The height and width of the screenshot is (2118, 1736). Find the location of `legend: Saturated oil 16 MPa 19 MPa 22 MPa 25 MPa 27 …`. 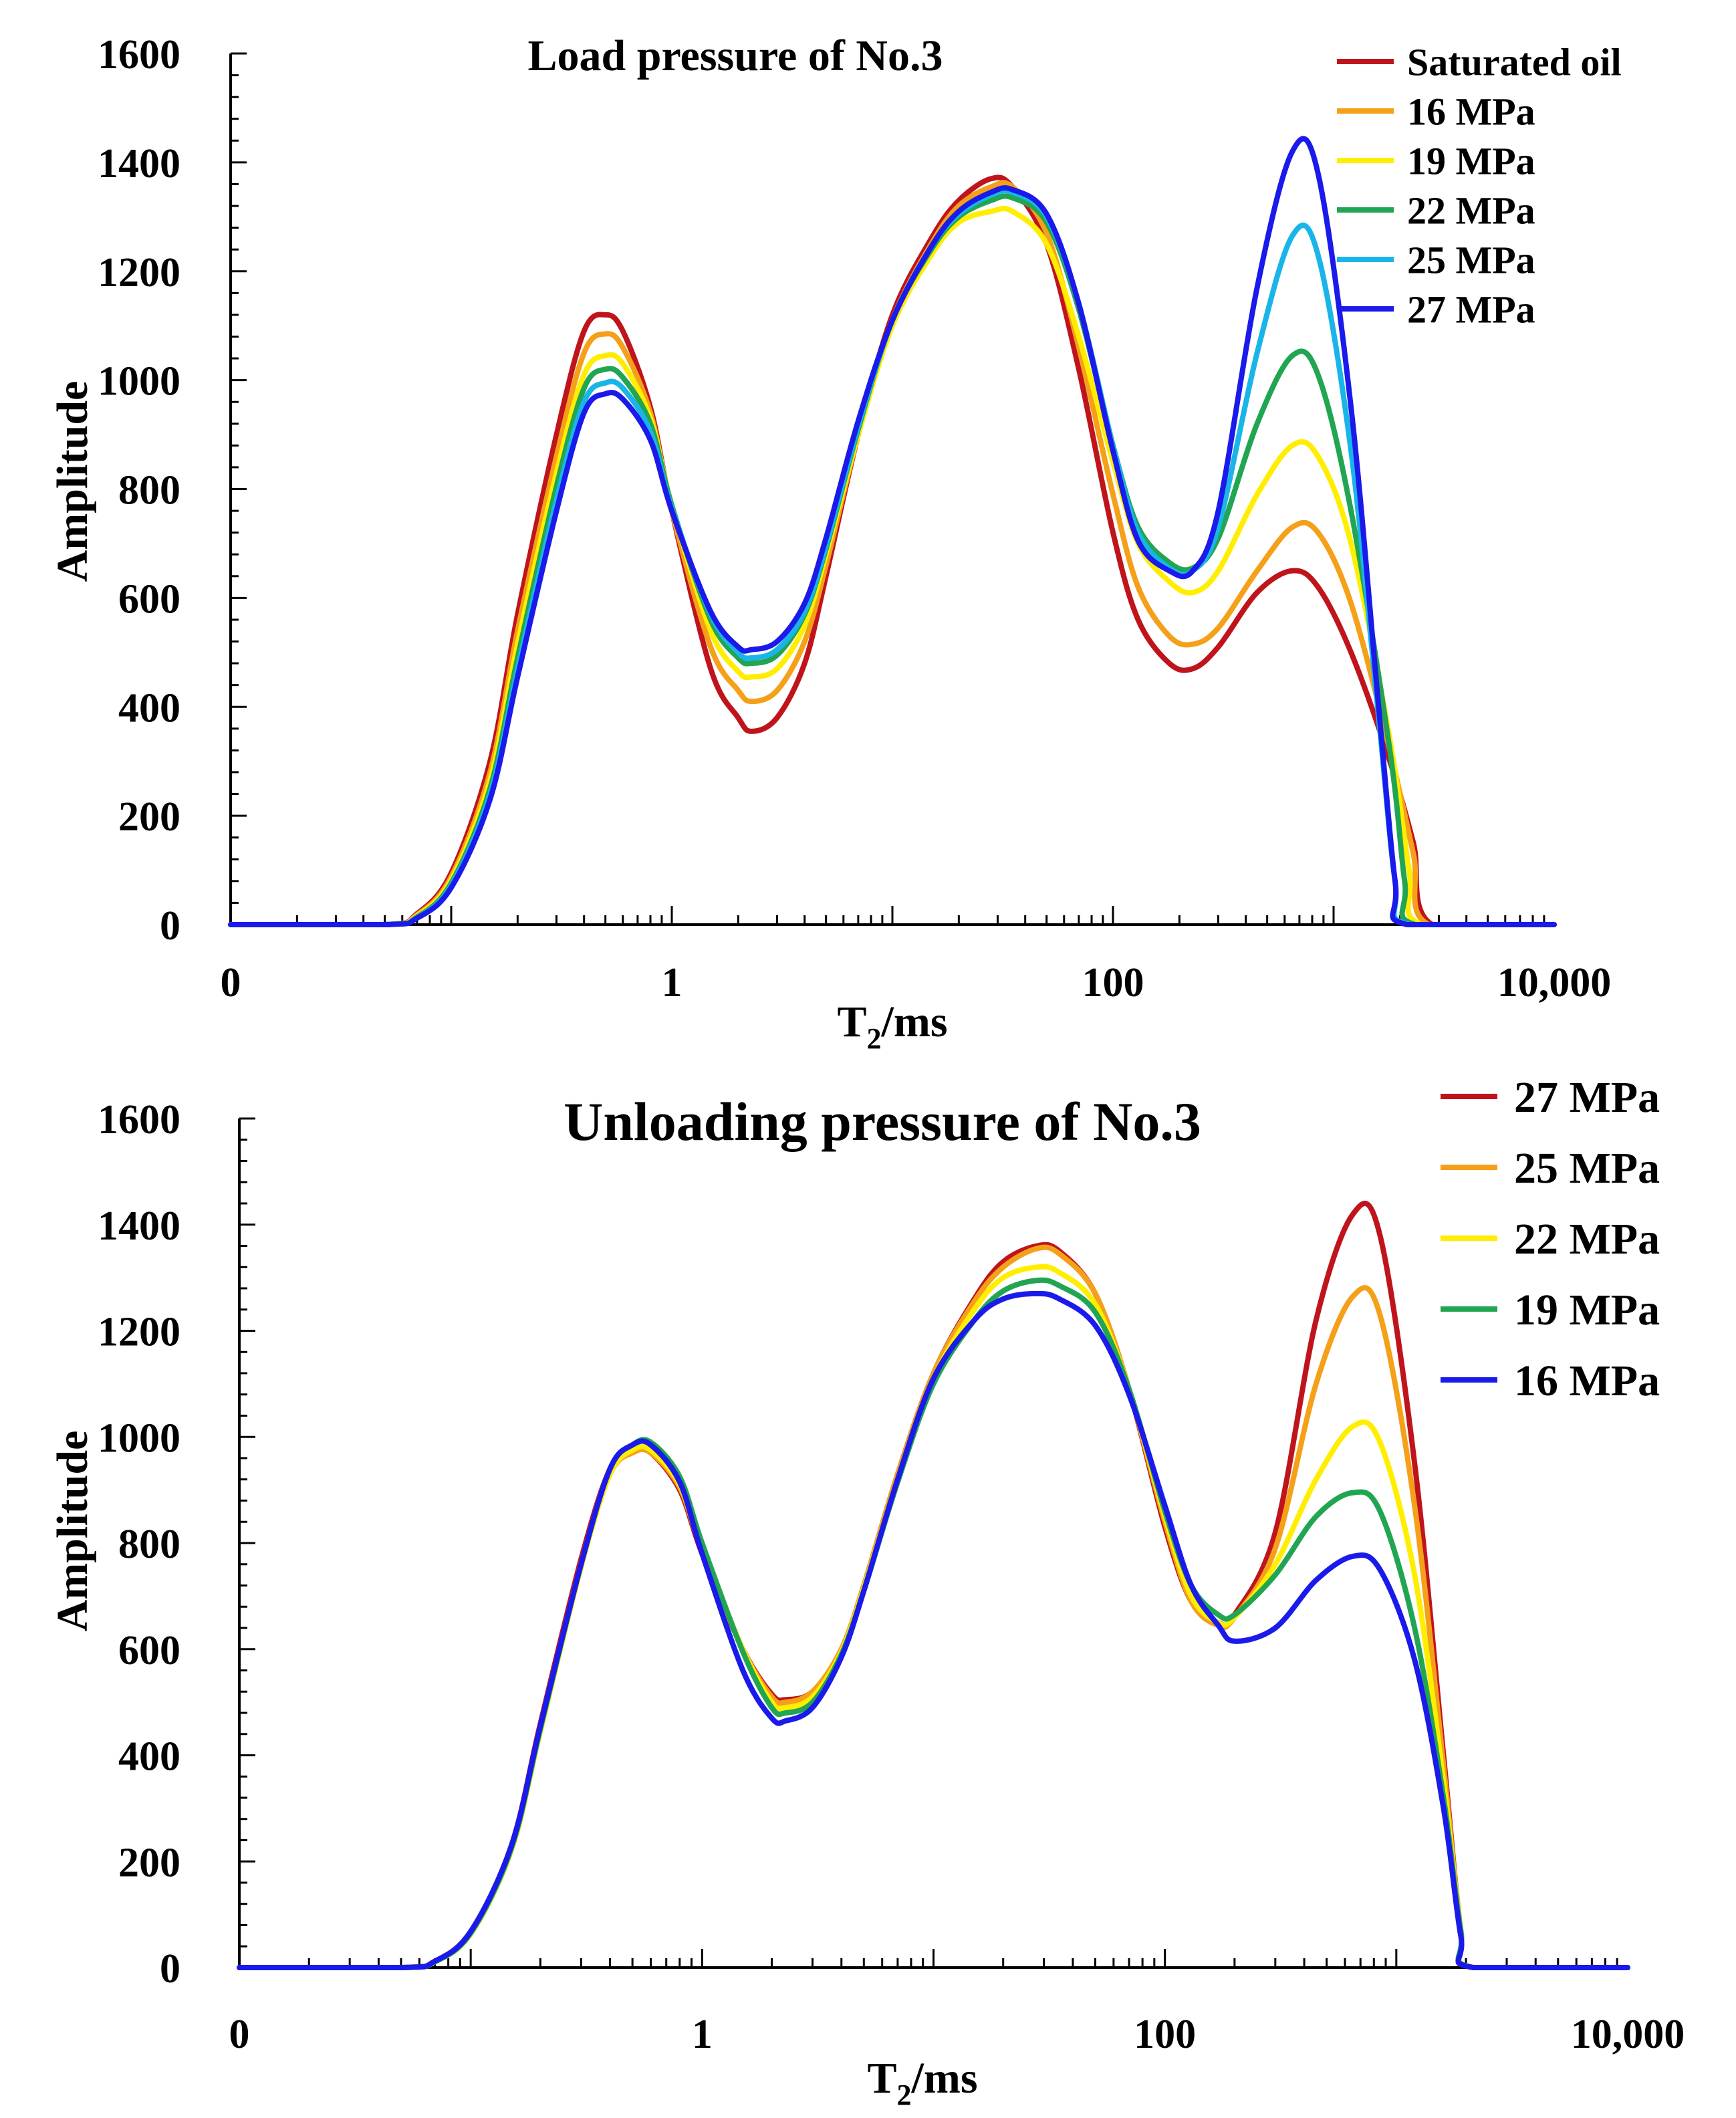

legend: Saturated oil 16 MPa 19 MPa 22 MPa 25 MPa 27 … is located at coordinates (1479, 185).